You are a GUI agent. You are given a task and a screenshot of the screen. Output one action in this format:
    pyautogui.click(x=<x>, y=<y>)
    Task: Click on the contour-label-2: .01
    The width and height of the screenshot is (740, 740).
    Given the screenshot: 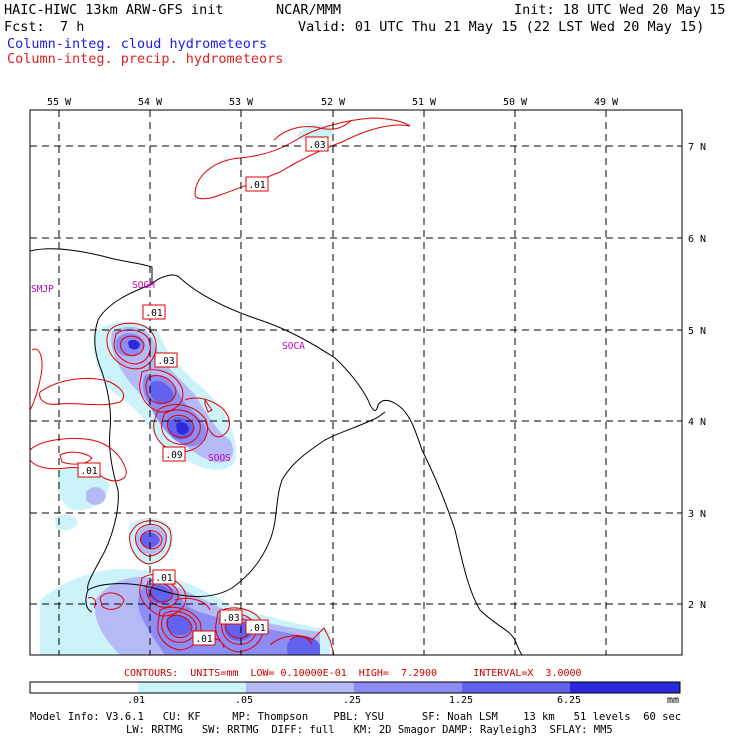 What is the action you would take?
    pyautogui.click(x=256, y=185)
    